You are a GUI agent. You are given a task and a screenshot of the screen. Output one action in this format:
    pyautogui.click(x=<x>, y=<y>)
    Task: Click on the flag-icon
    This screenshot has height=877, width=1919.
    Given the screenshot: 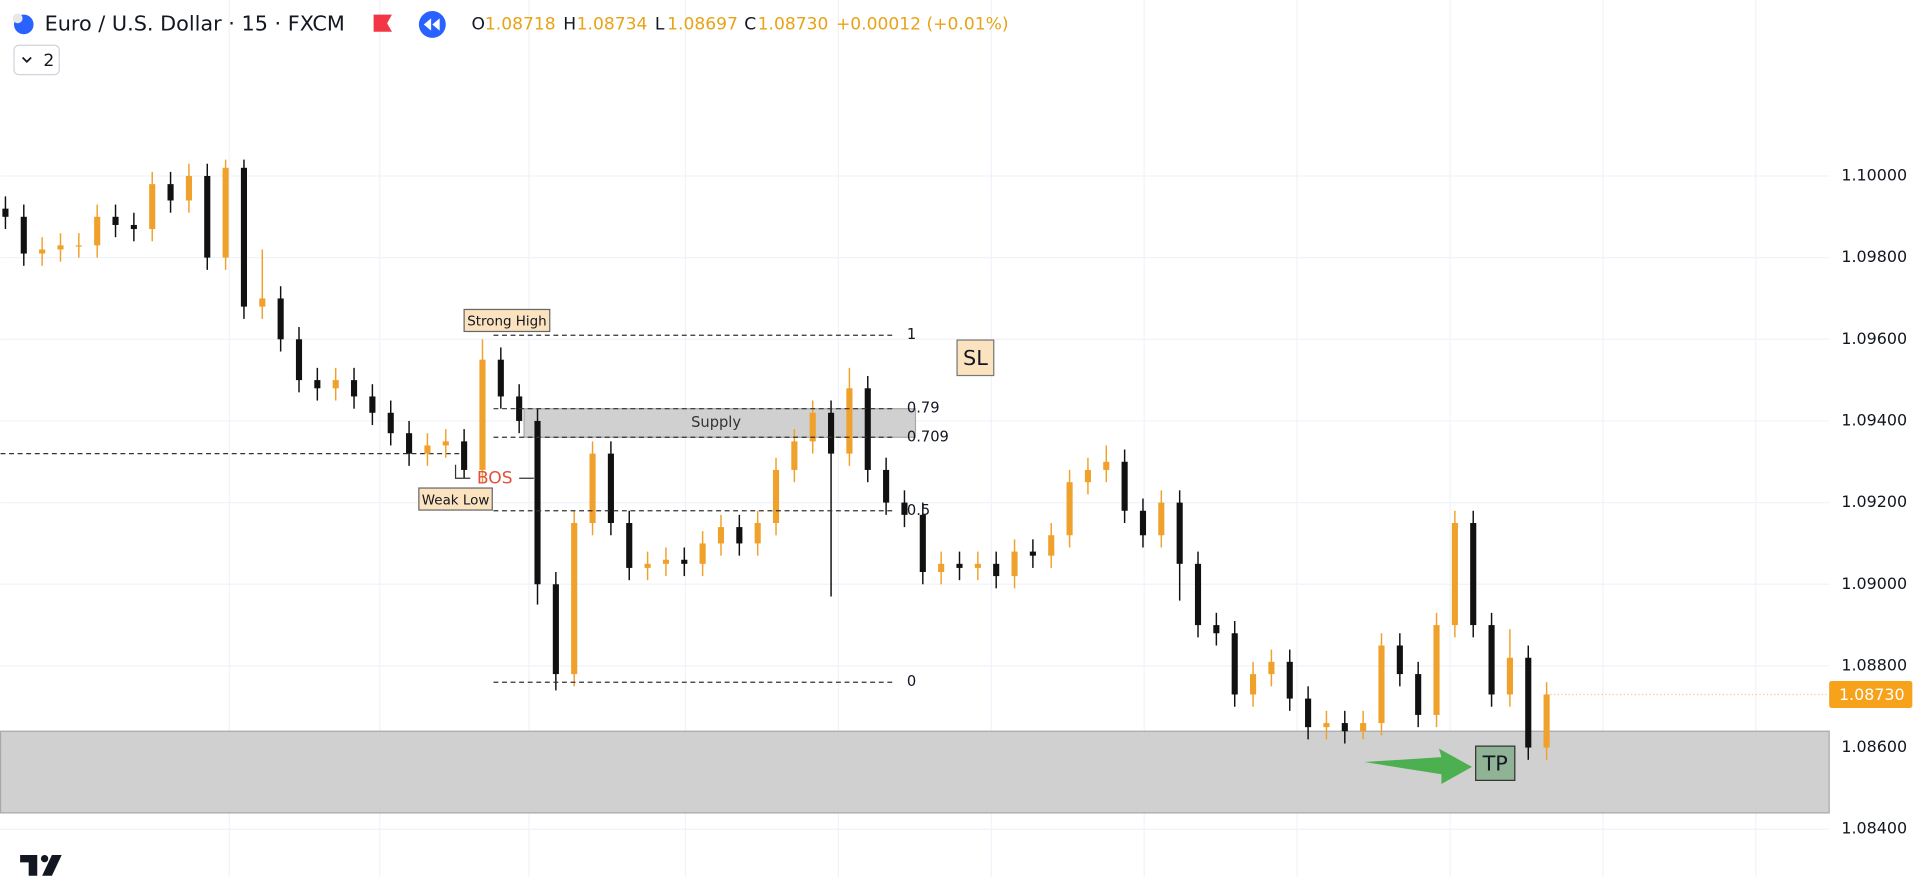 What is the action you would take?
    pyautogui.click(x=382, y=23)
    